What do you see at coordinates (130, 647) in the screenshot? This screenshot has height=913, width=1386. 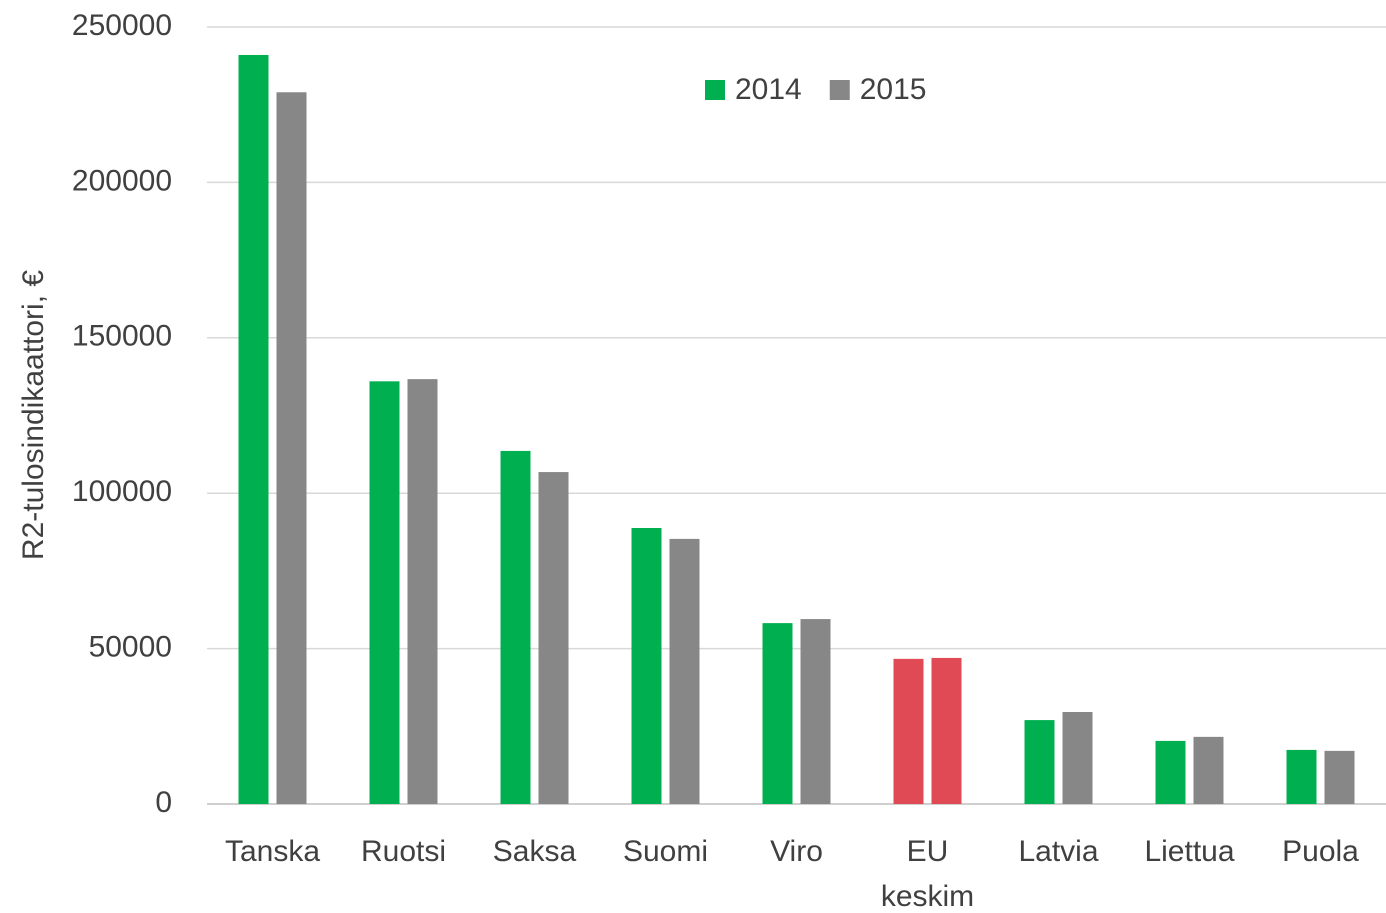 I see `y-tick-label: 50000` at bounding box center [130, 647].